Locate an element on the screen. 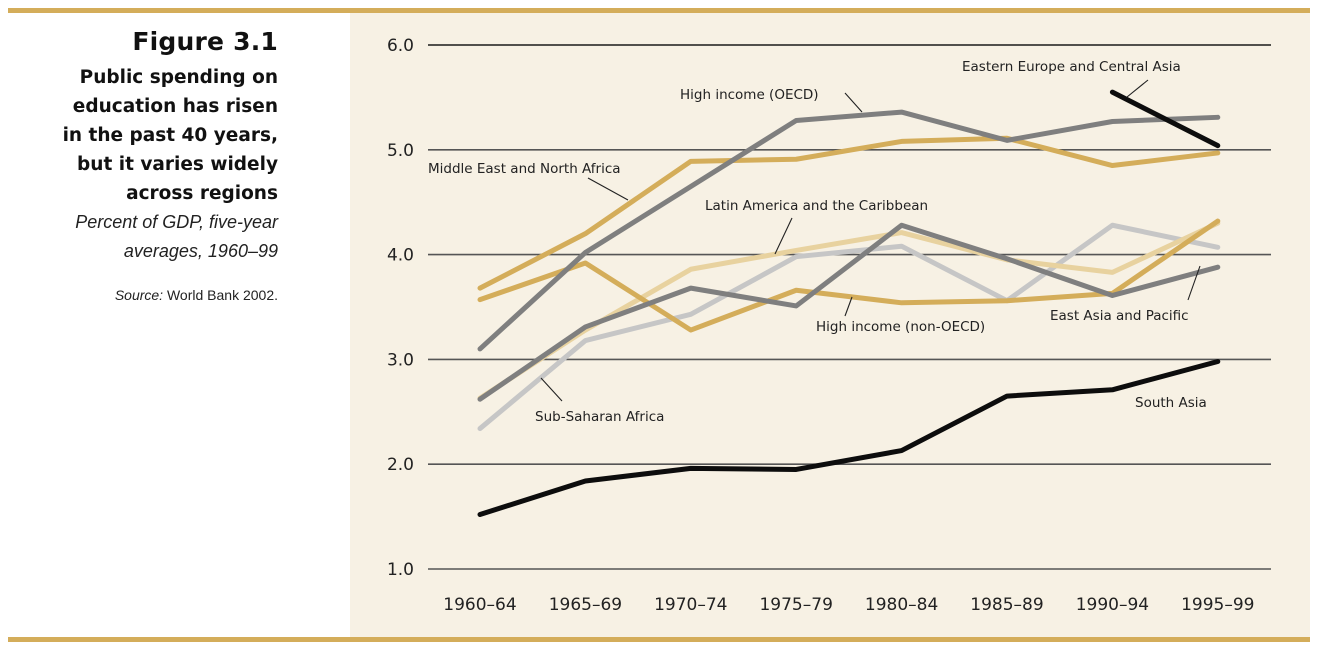 The height and width of the screenshot is (657, 1320). x-tick-label: 1960–64 is located at coordinates (479, 605).